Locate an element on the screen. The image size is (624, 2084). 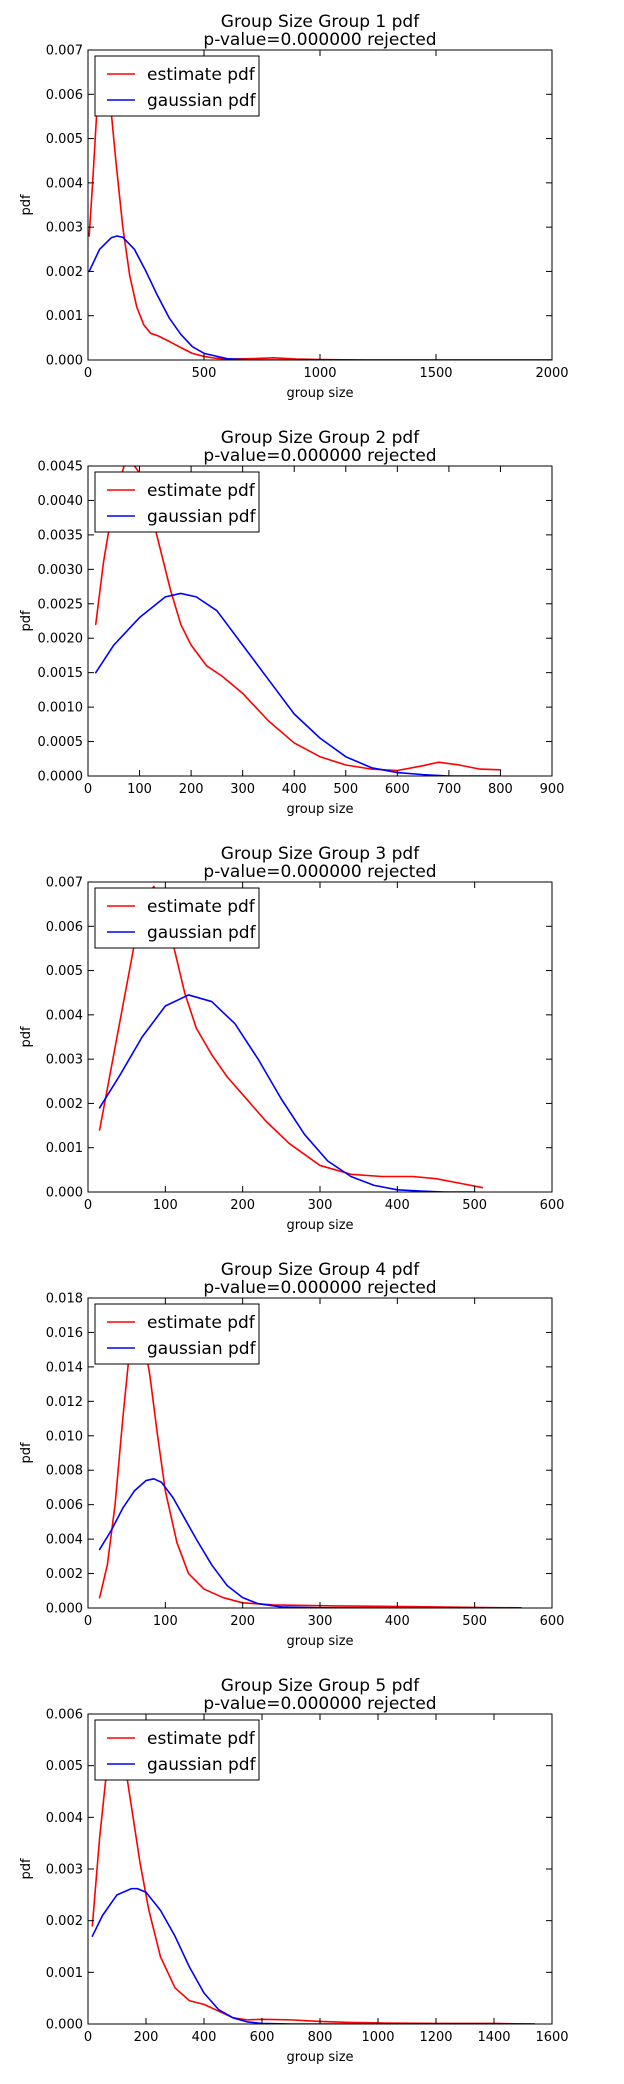
series-line-estimate-pdf is located at coordinates (298, 619).